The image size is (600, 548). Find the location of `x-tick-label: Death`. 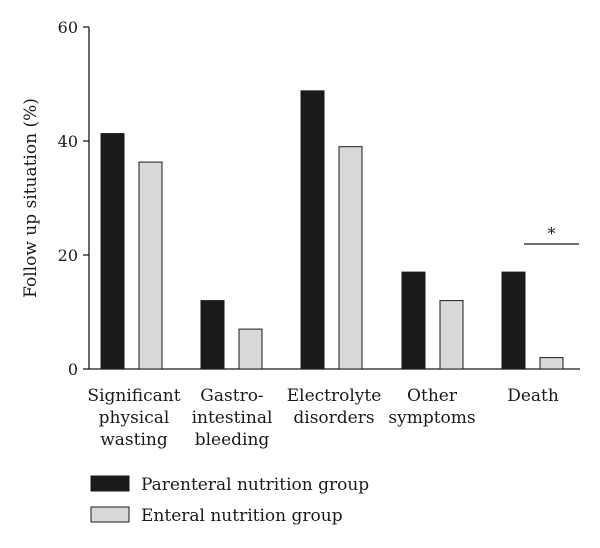

x-tick-label: Death is located at coordinates (533, 396).